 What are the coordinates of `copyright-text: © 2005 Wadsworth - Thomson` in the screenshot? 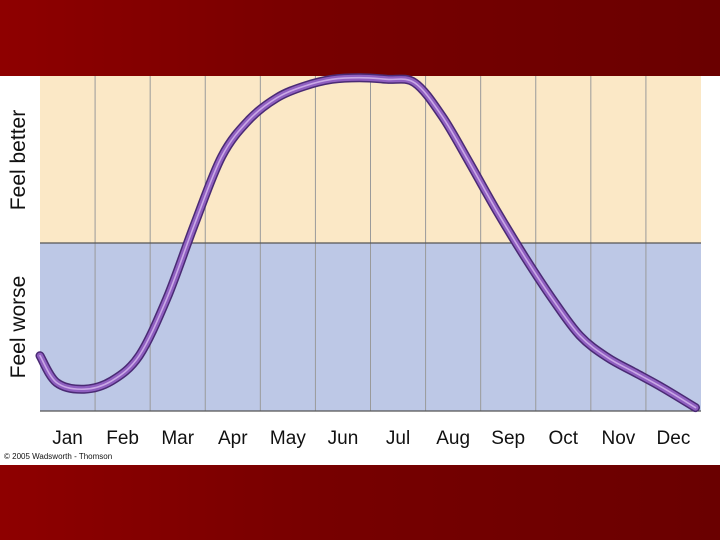 It's located at (58, 456).